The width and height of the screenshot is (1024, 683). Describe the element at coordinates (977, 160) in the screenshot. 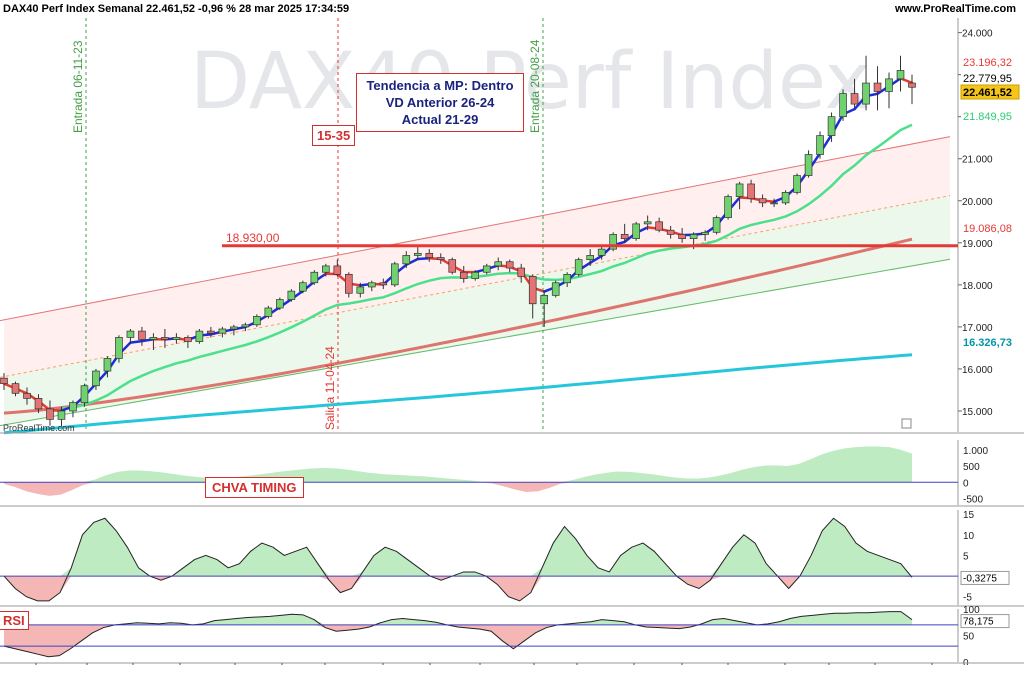

I see `price-tick-label: 21.000` at that location.